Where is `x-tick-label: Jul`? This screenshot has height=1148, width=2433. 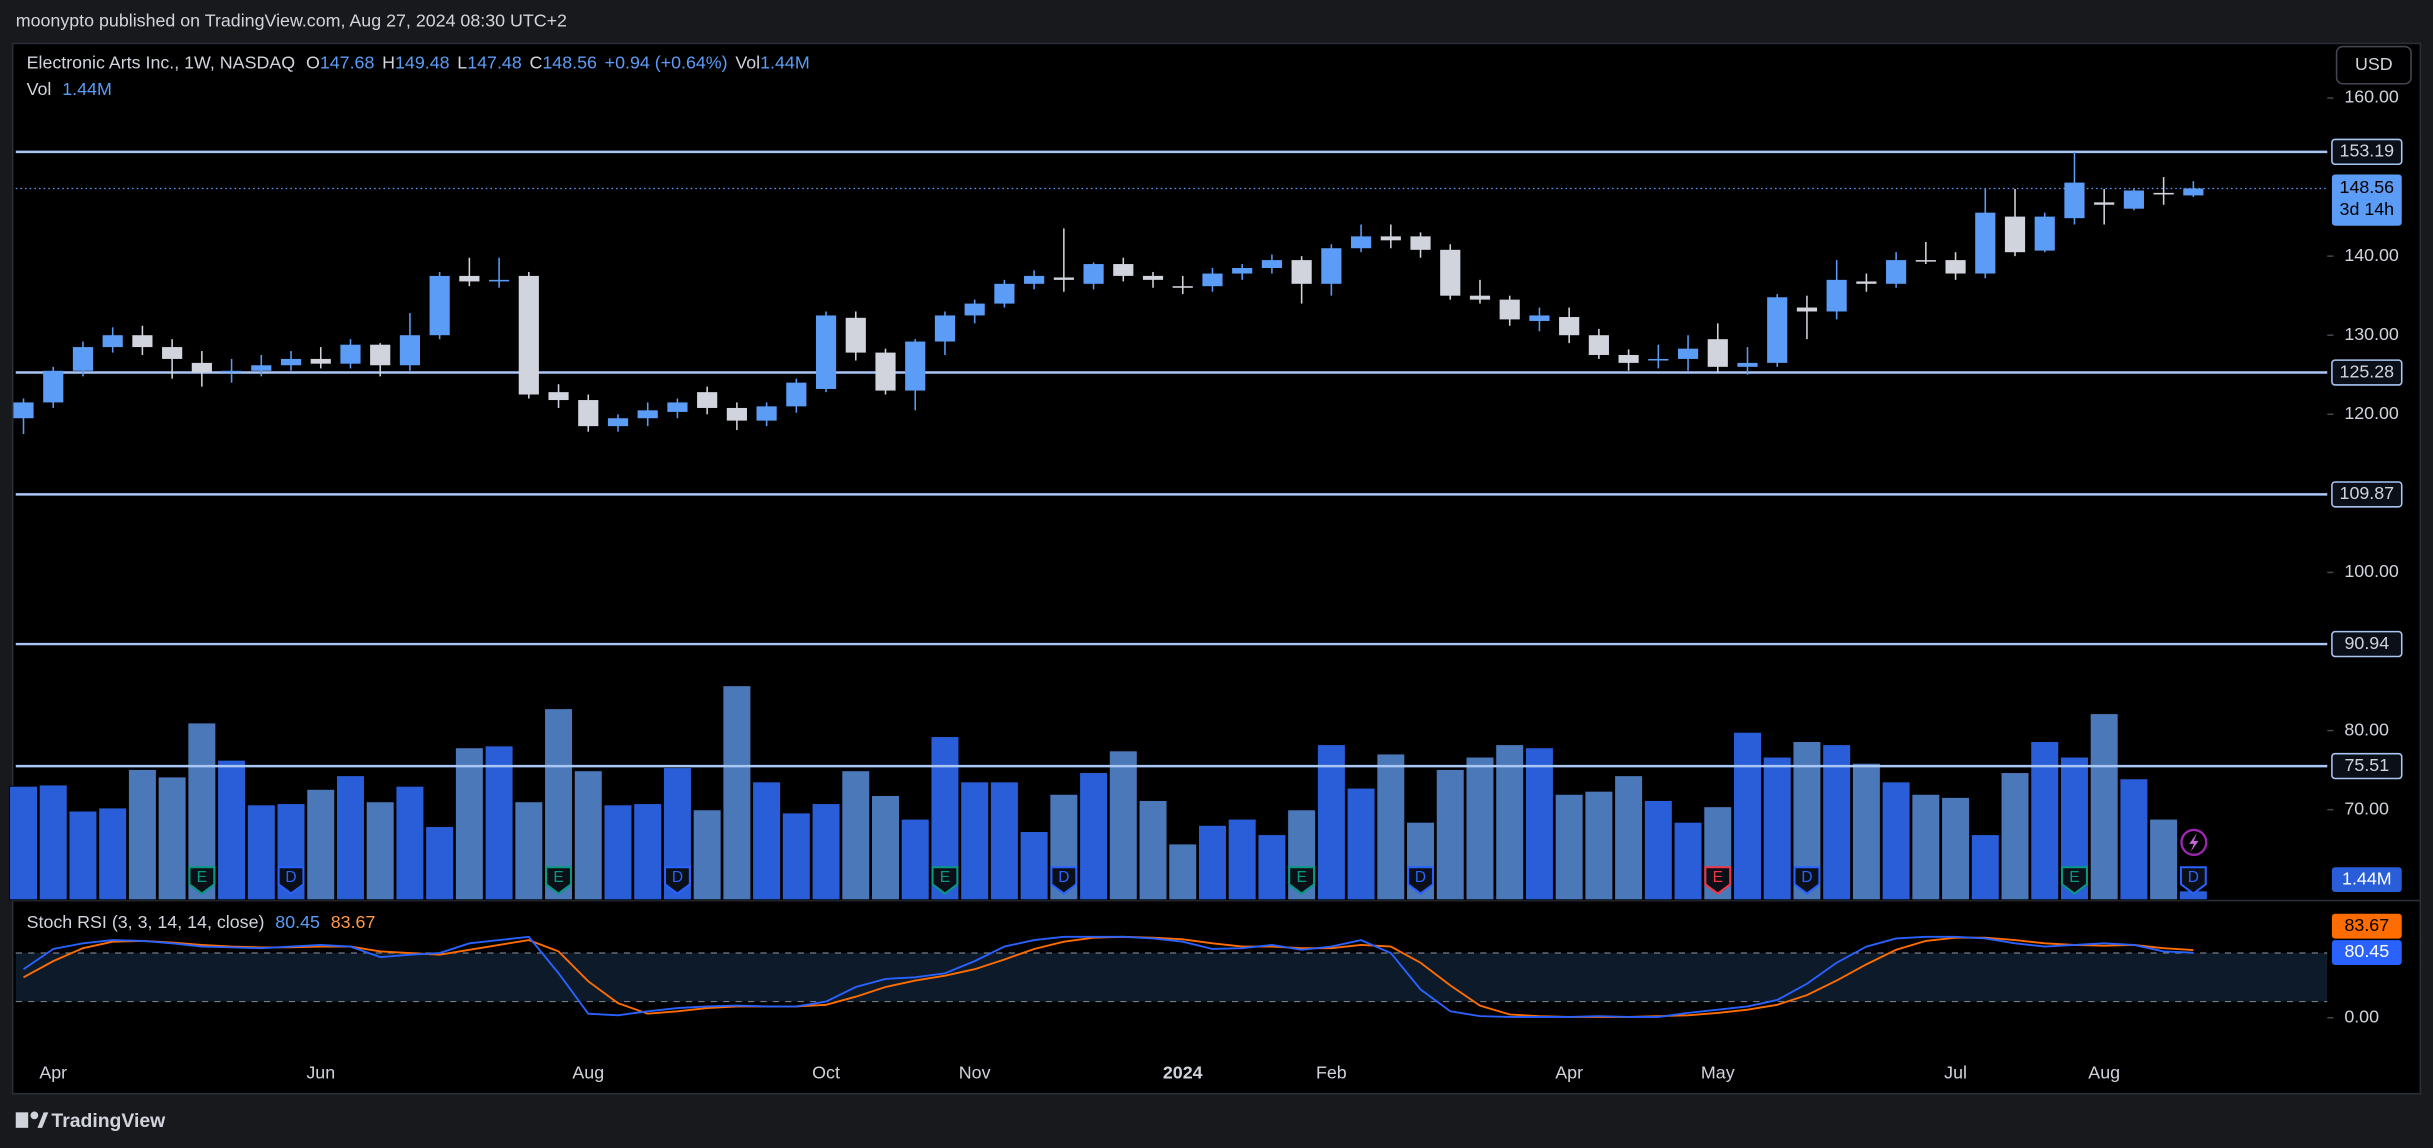
x-tick-label: Jul is located at coordinates (1955, 1072).